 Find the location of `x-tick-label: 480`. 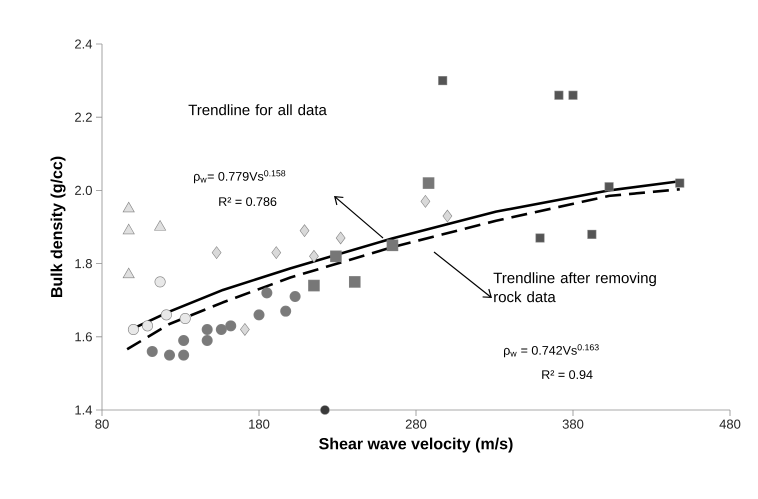

x-tick-label: 480 is located at coordinates (729, 424).